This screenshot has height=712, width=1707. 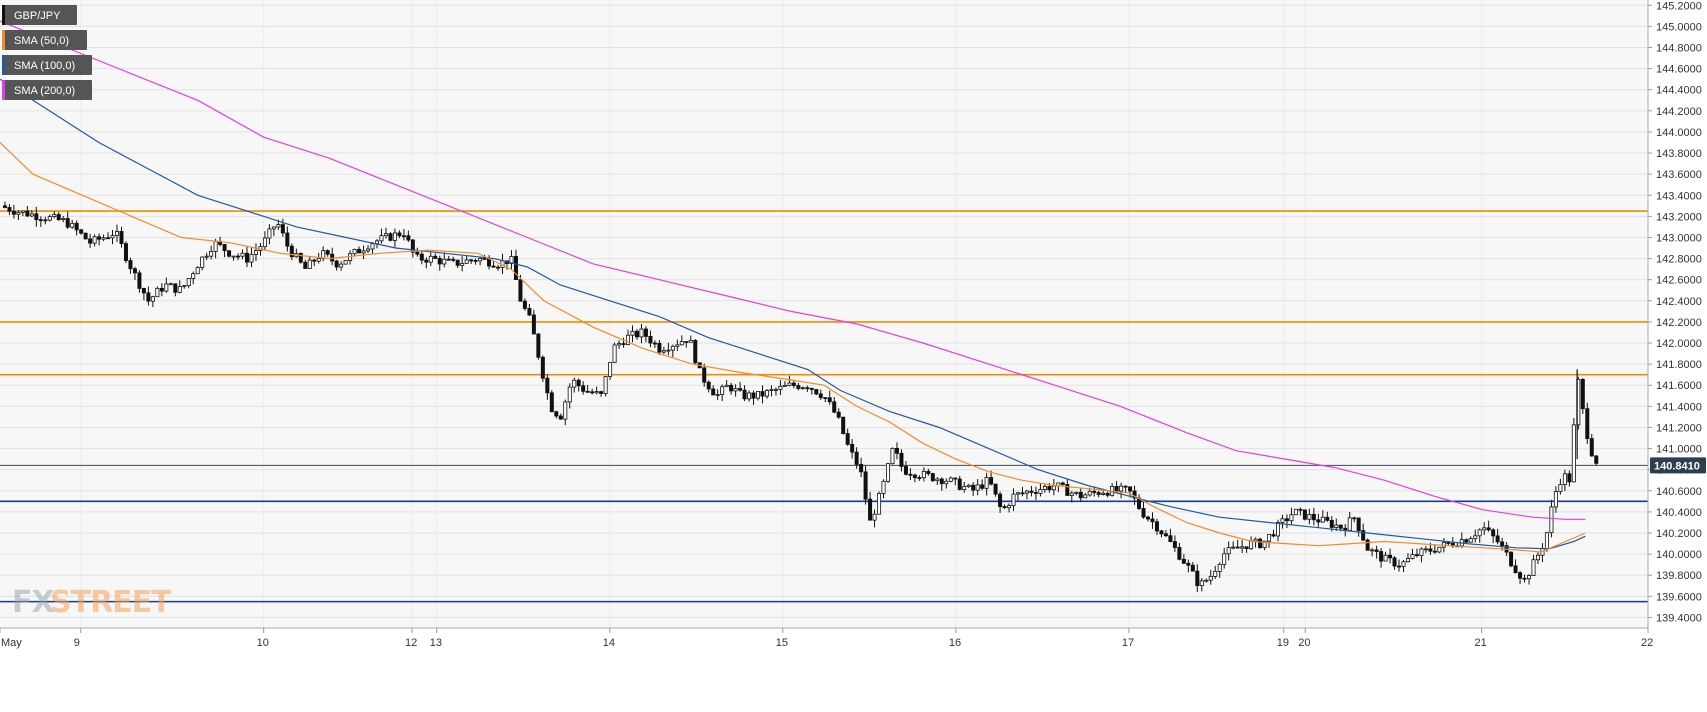 What do you see at coordinates (1679, 597) in the screenshot?
I see `y-tick-label: 139.6000` at bounding box center [1679, 597].